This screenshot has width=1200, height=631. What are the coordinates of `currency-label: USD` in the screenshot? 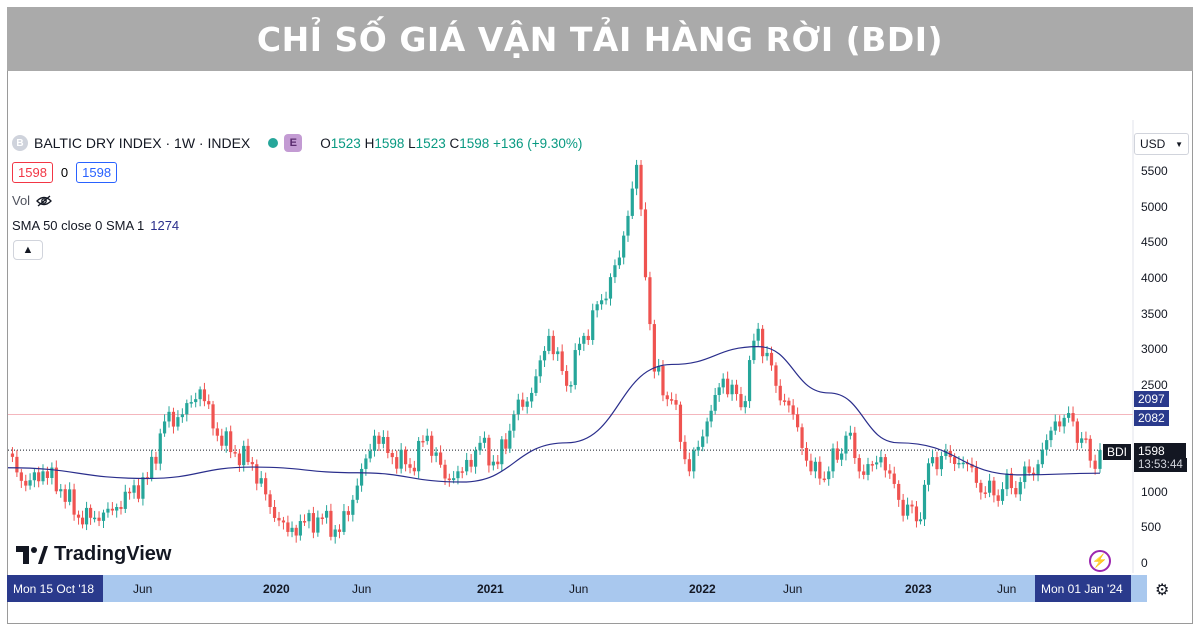 It's located at (1153, 144).